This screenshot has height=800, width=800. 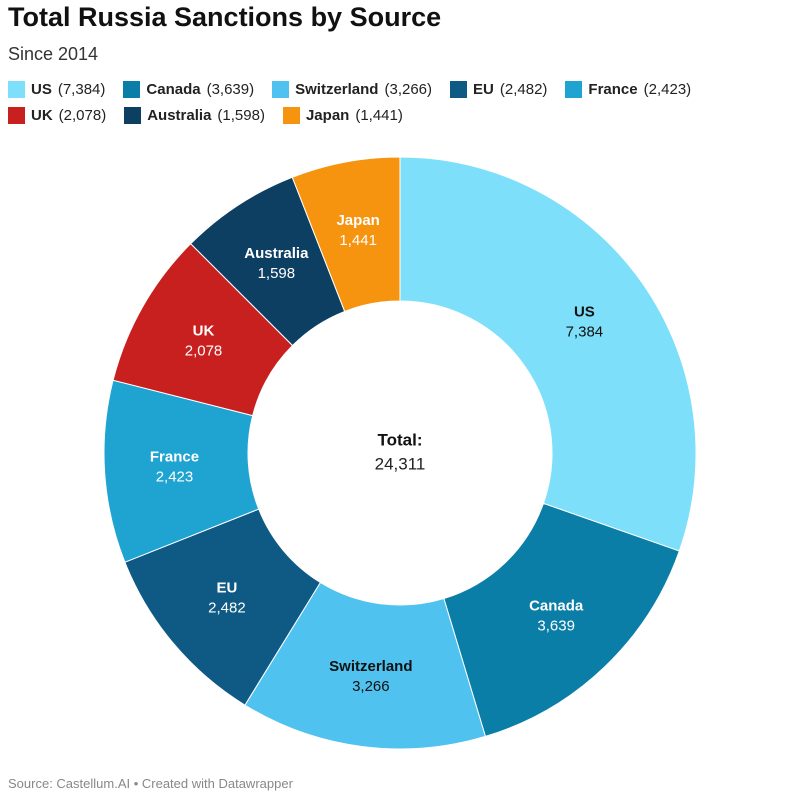 I want to click on legend-label: France, so click(x=613, y=89).